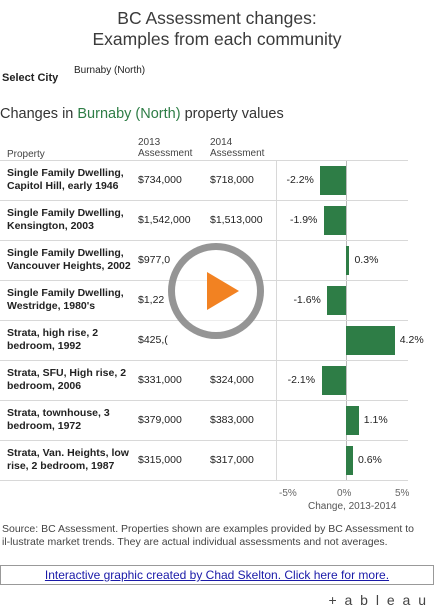 The width and height of the screenshot is (434, 615). Describe the element at coordinates (164, 220) in the screenshot. I see `assessment-2013-cell: $1,542,000` at that location.